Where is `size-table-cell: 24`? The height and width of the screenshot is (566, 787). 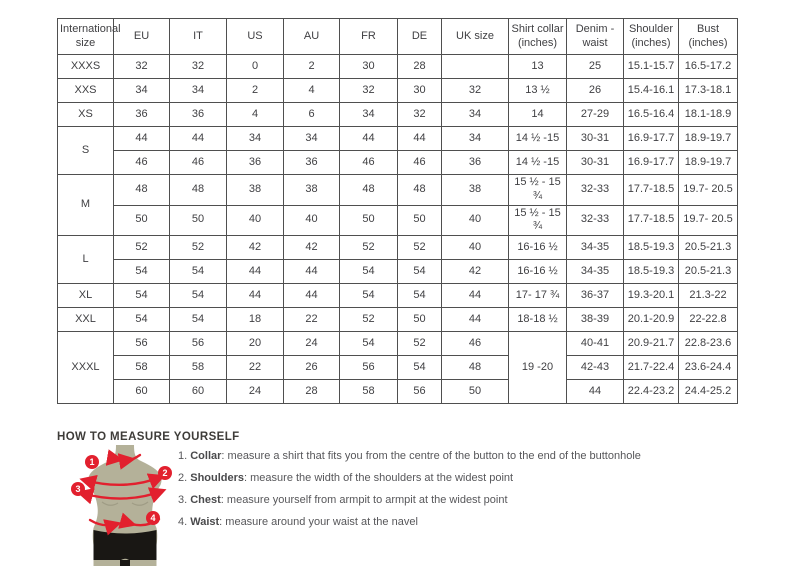
size-table-cell: 24 is located at coordinates (311, 343).